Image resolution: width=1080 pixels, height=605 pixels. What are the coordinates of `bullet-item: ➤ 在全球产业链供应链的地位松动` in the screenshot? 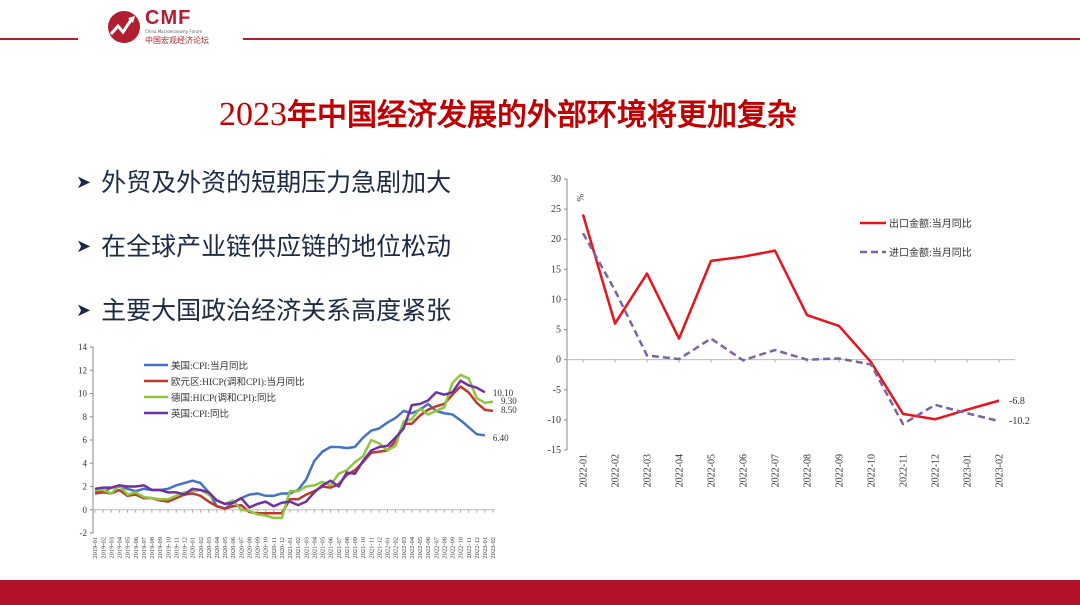 It's located at (263, 245).